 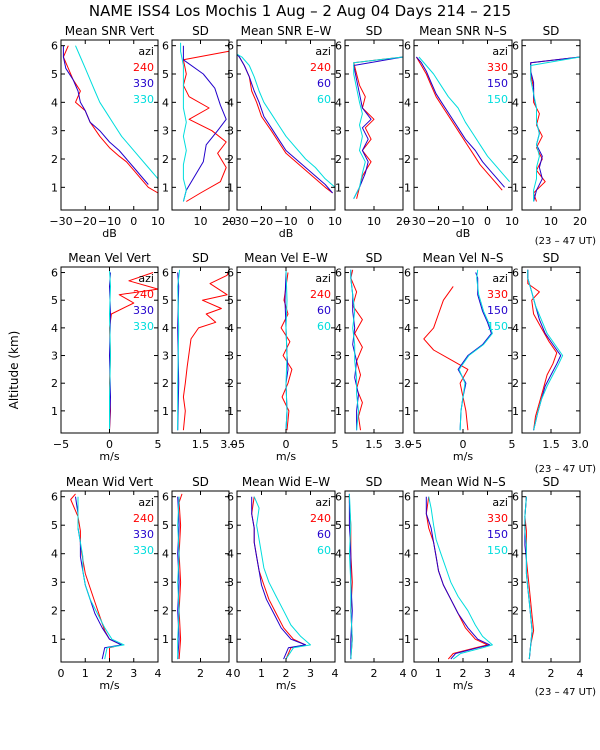 I want to click on wid-vert-sd-ytick-label-3: 3, so click(x=165, y=582).